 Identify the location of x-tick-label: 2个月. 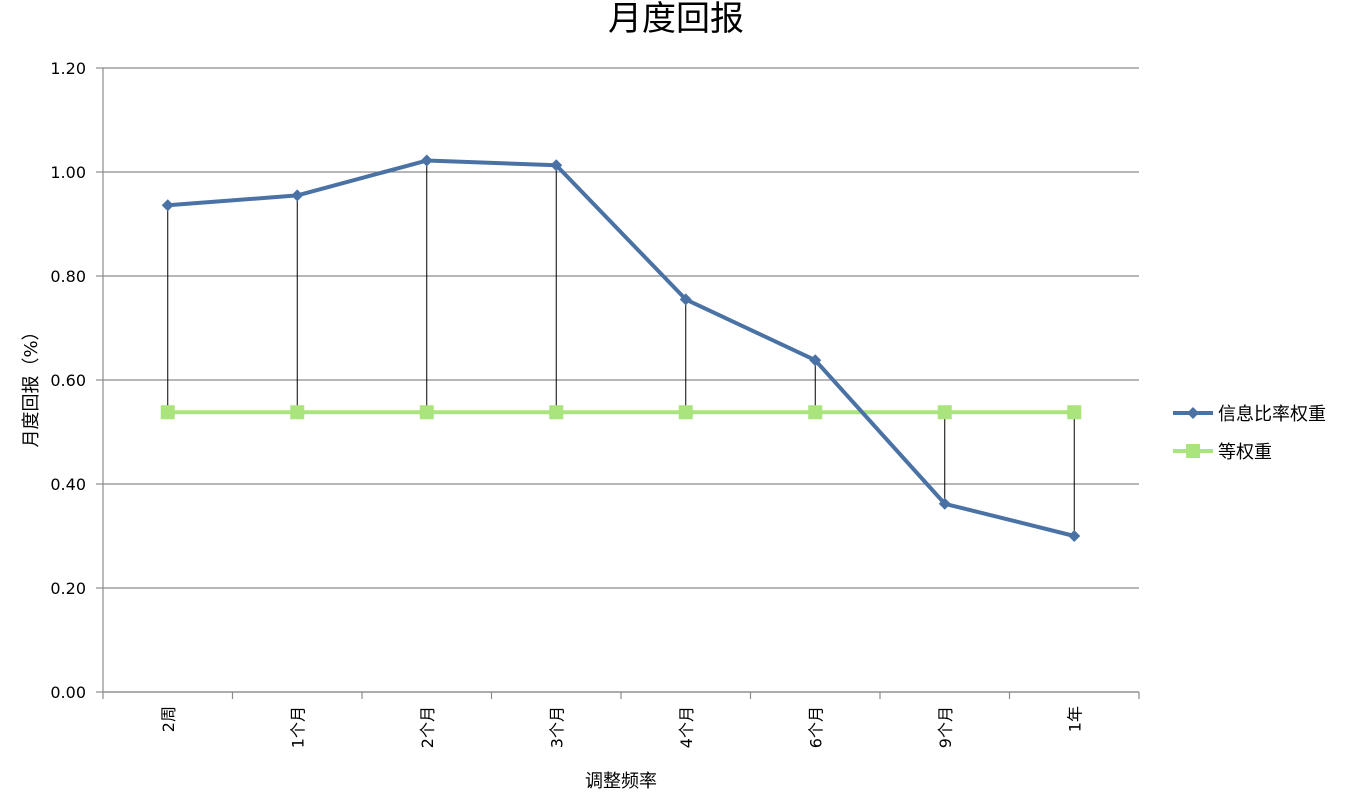
(427, 727).